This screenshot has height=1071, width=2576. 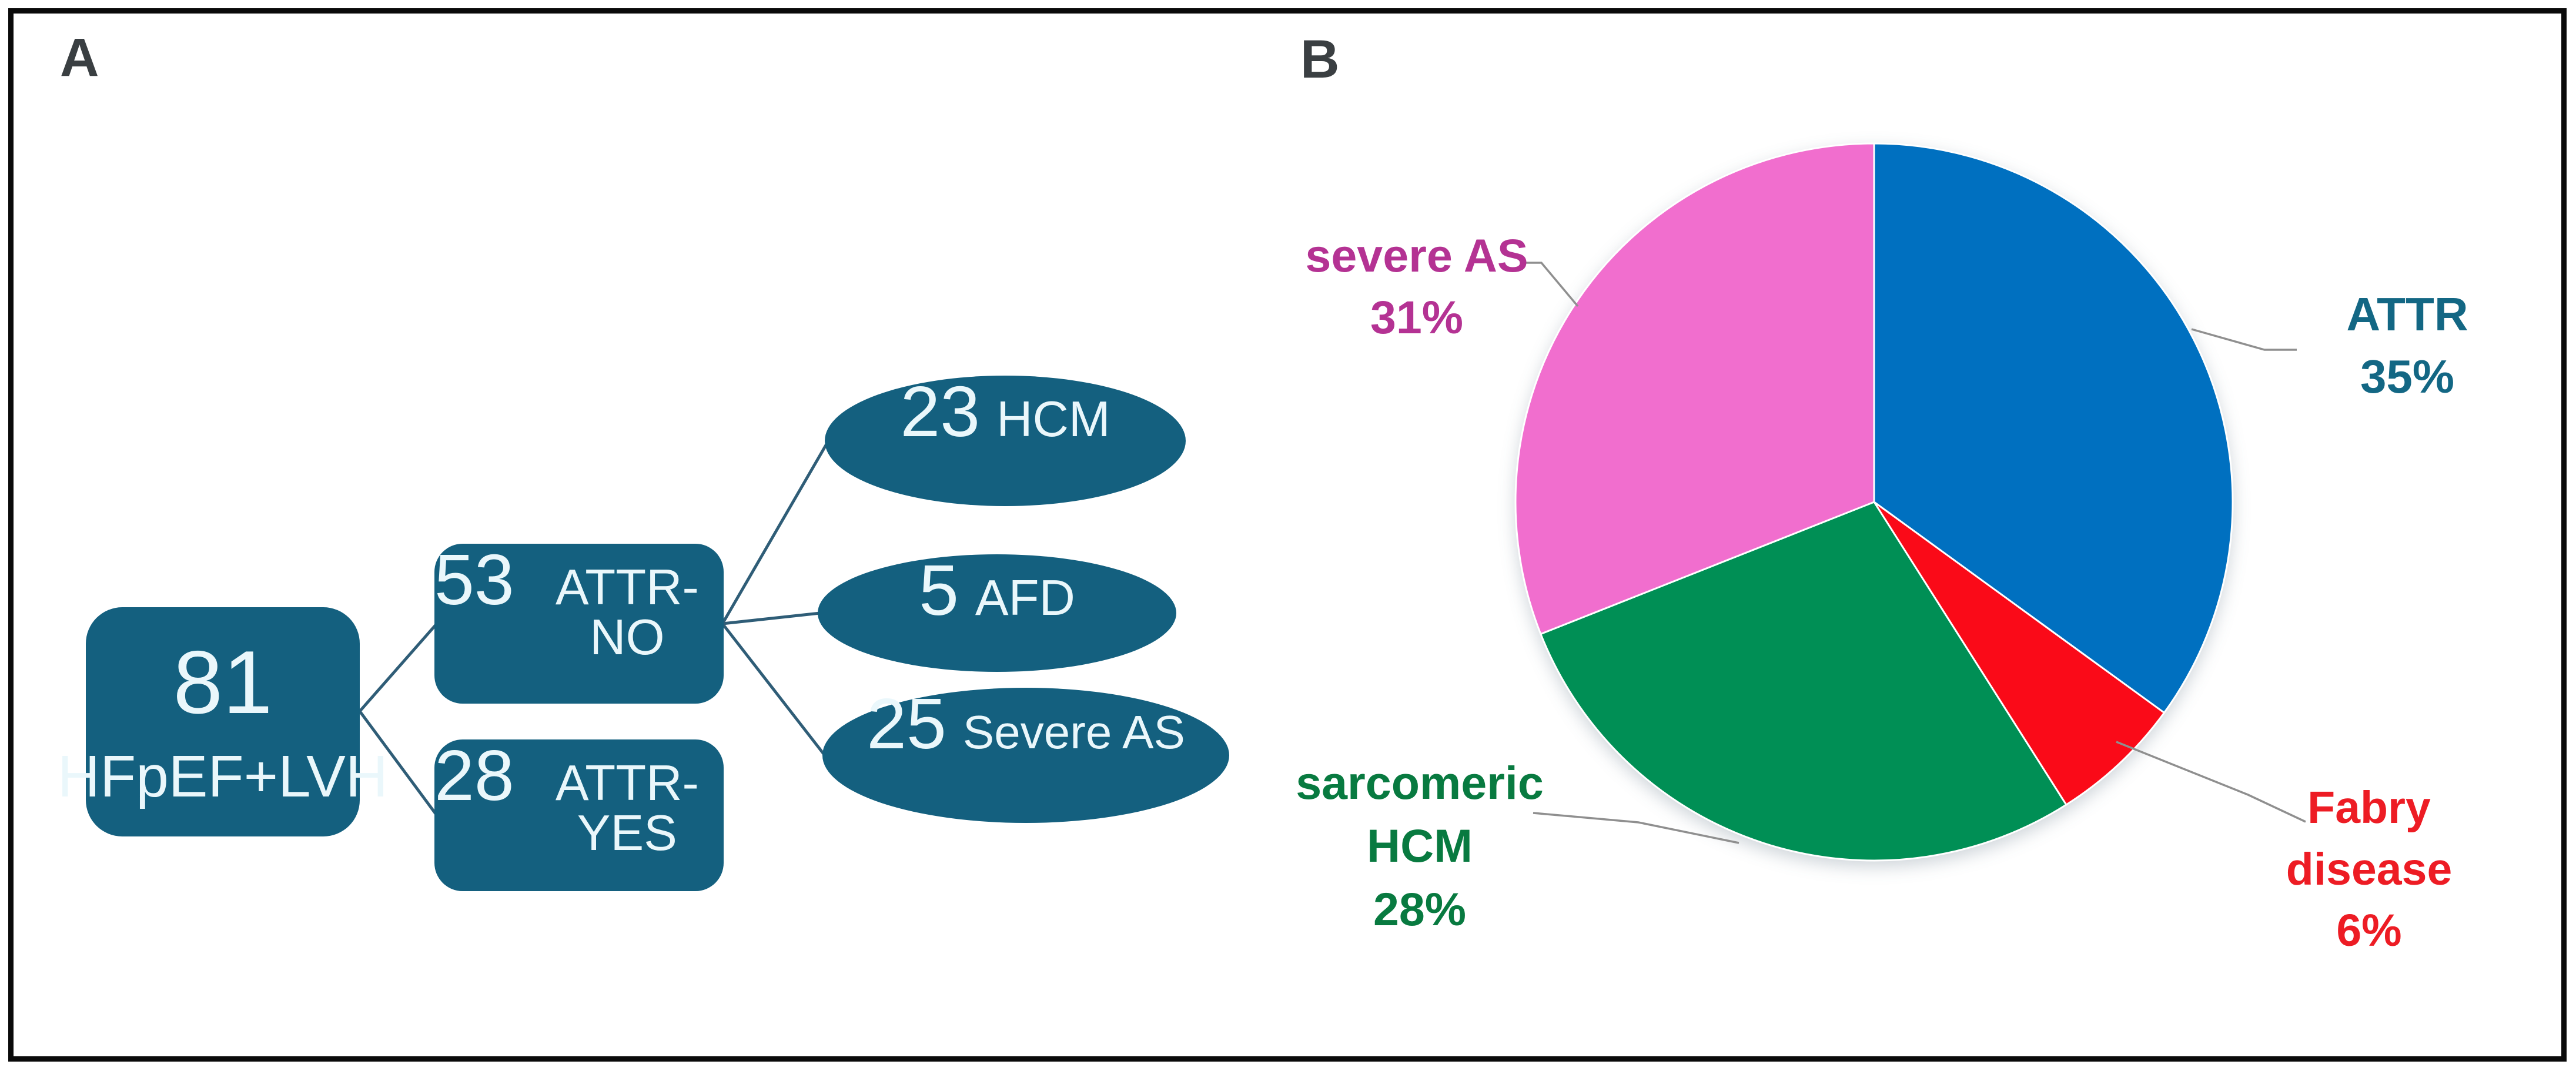 I want to click on leader-severe-as, so click(x=1551, y=284).